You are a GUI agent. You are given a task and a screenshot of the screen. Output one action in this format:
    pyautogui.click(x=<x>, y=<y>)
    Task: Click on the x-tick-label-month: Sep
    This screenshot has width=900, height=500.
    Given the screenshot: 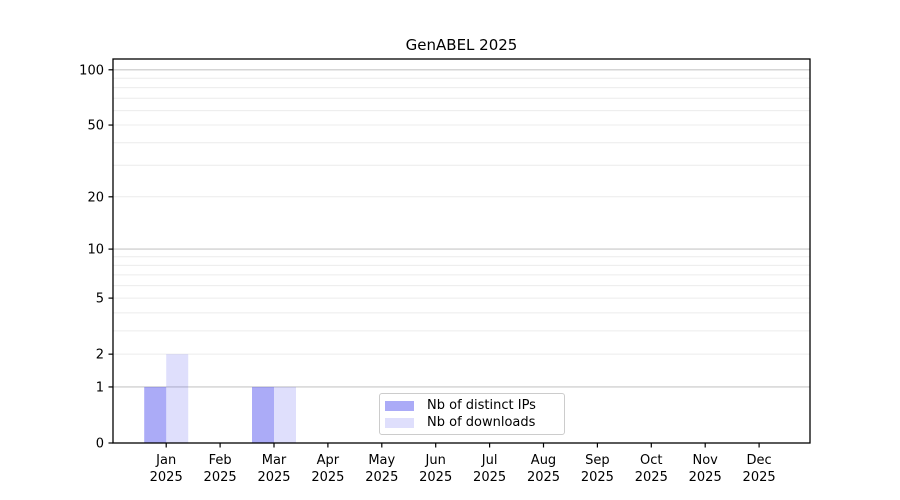 What is the action you would take?
    pyautogui.click(x=597, y=460)
    